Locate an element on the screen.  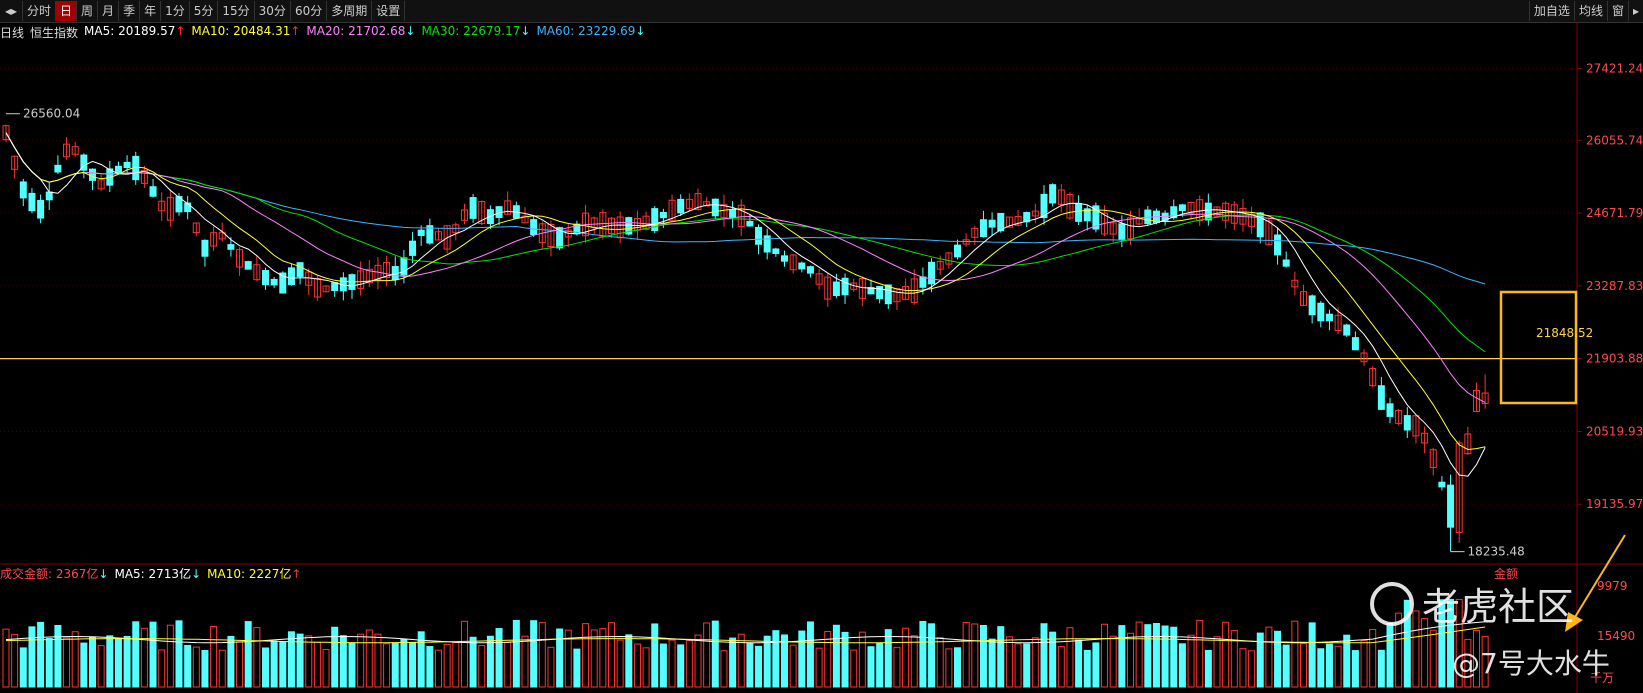
period-tab-0: 分时 is located at coordinates (40, 11).